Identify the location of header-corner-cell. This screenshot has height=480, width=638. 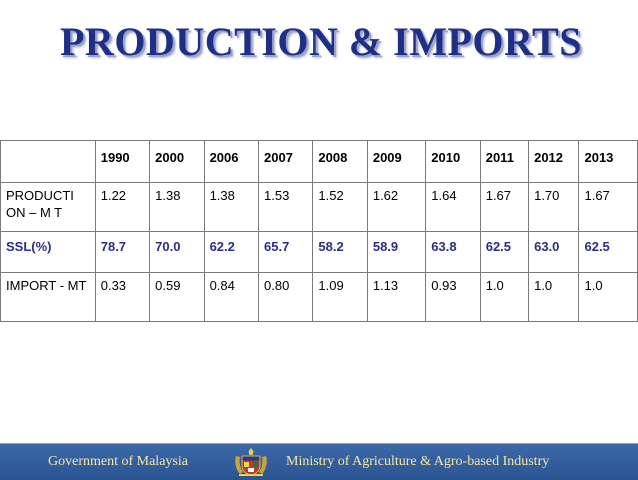
(48, 161).